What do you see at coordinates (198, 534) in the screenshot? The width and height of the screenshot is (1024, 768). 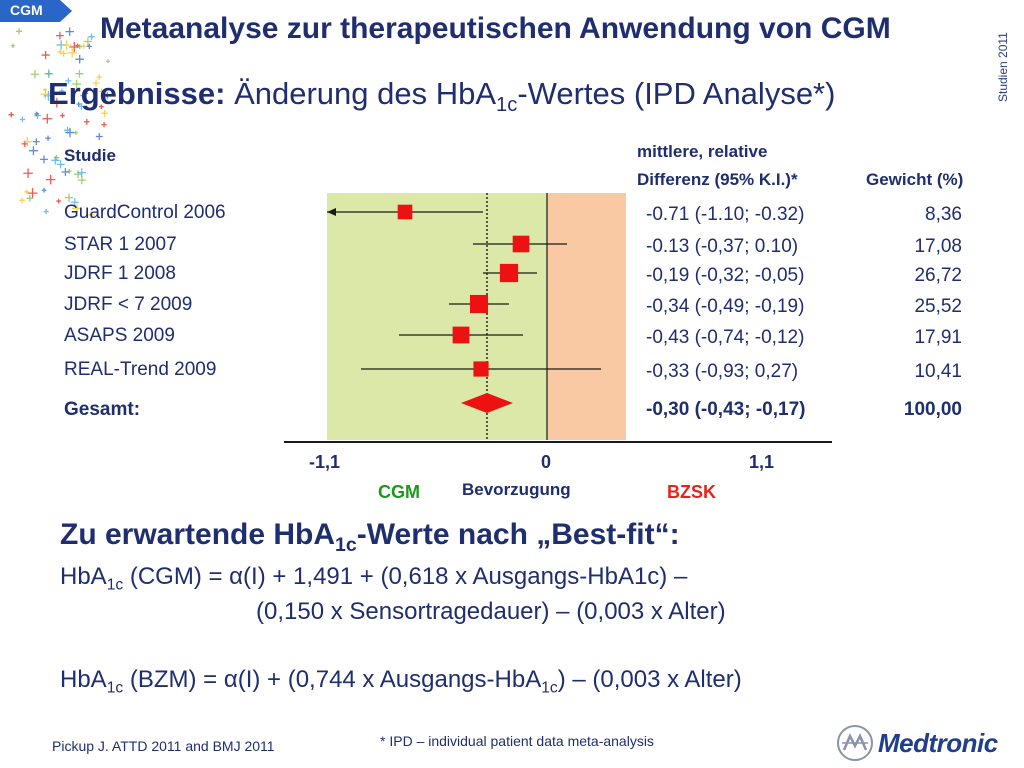 I see `best-fit-heading-pre: Zu erwartende HbA` at bounding box center [198, 534].